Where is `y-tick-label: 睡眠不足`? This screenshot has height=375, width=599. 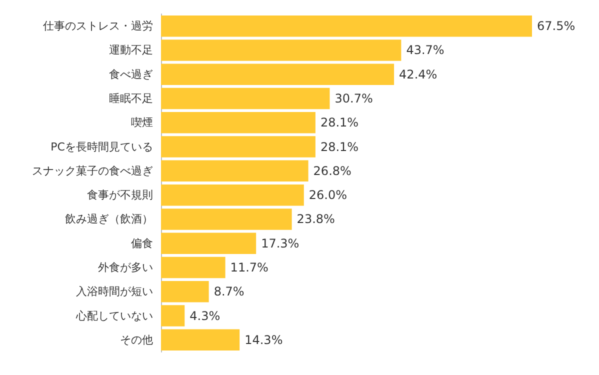
y-tick-label: 睡眠不足 is located at coordinates (131, 98).